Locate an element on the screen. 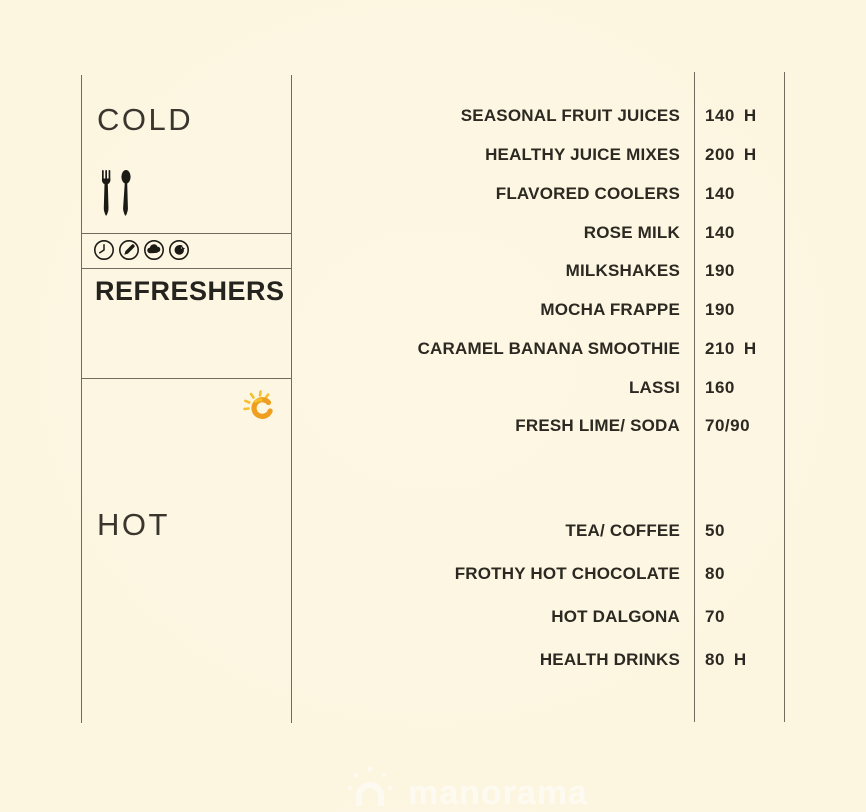 The width and height of the screenshot is (866, 812). menu-item-row: FLAVORED COOLERS 140 is located at coordinates (433, 194).